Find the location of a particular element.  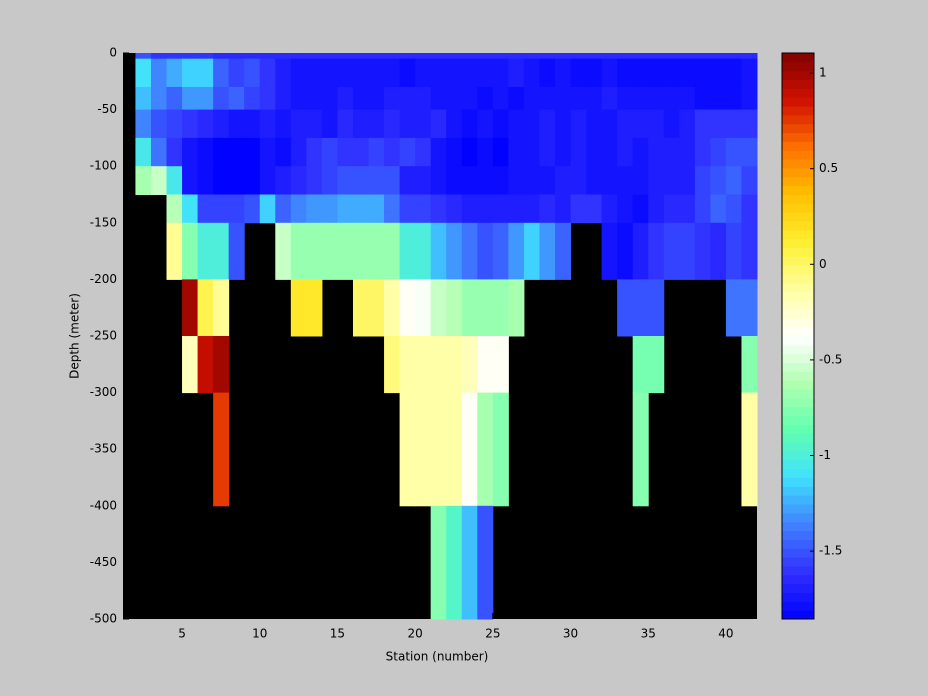

y-tick-label: -450 is located at coordinates (103, 562).